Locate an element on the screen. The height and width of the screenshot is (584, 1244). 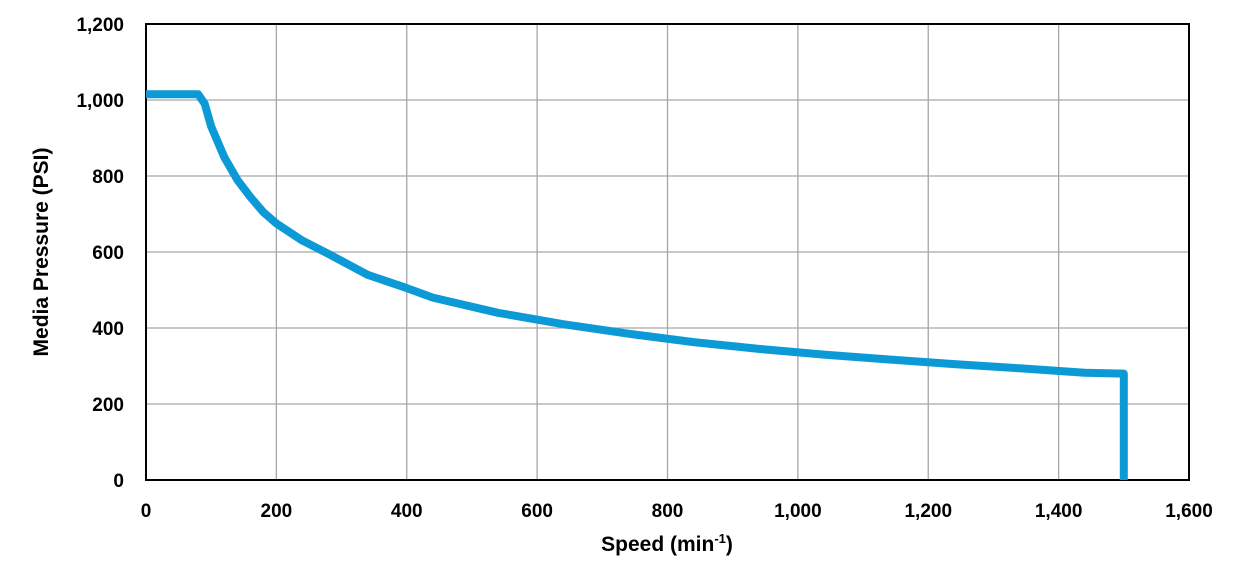
x-tick-label: 1,600 is located at coordinates (1189, 511).